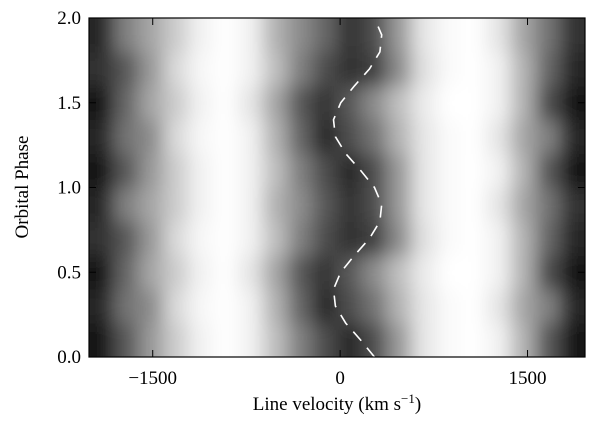 The width and height of the screenshot is (595, 428). Describe the element at coordinates (327, 404) in the screenshot. I see `x-label-text: Line velocity (km s` at that location.